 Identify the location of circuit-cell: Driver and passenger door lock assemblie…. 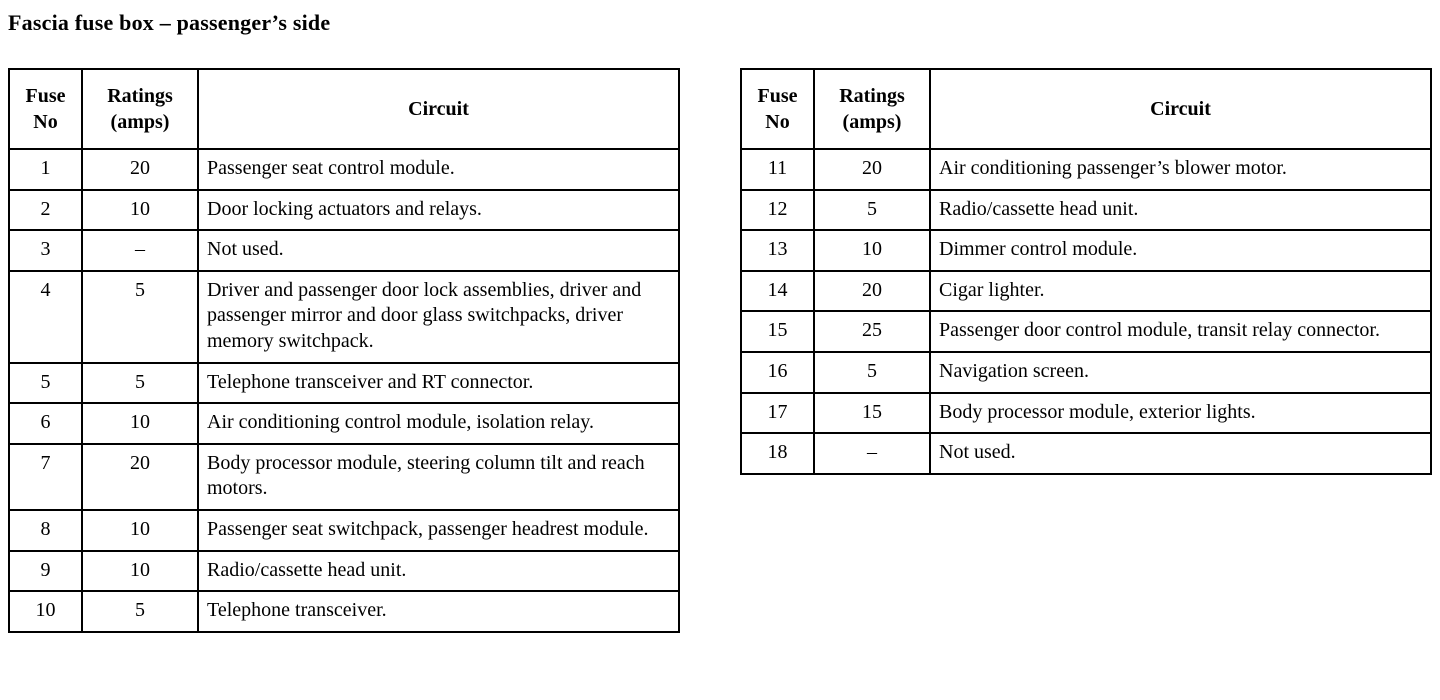
(438, 316).